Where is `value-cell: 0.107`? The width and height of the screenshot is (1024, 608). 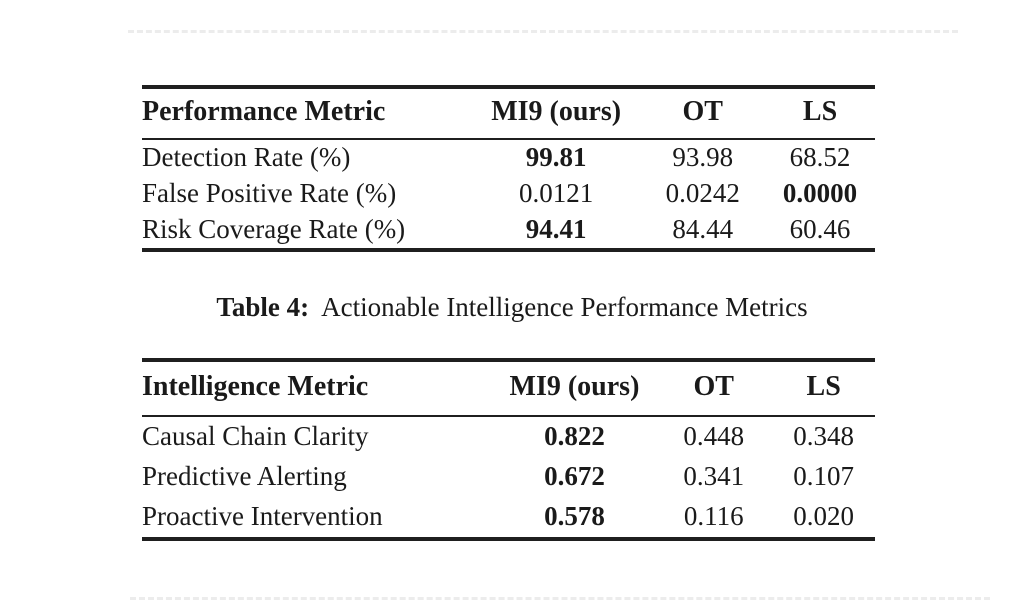
value-cell: 0.107 is located at coordinates (824, 476).